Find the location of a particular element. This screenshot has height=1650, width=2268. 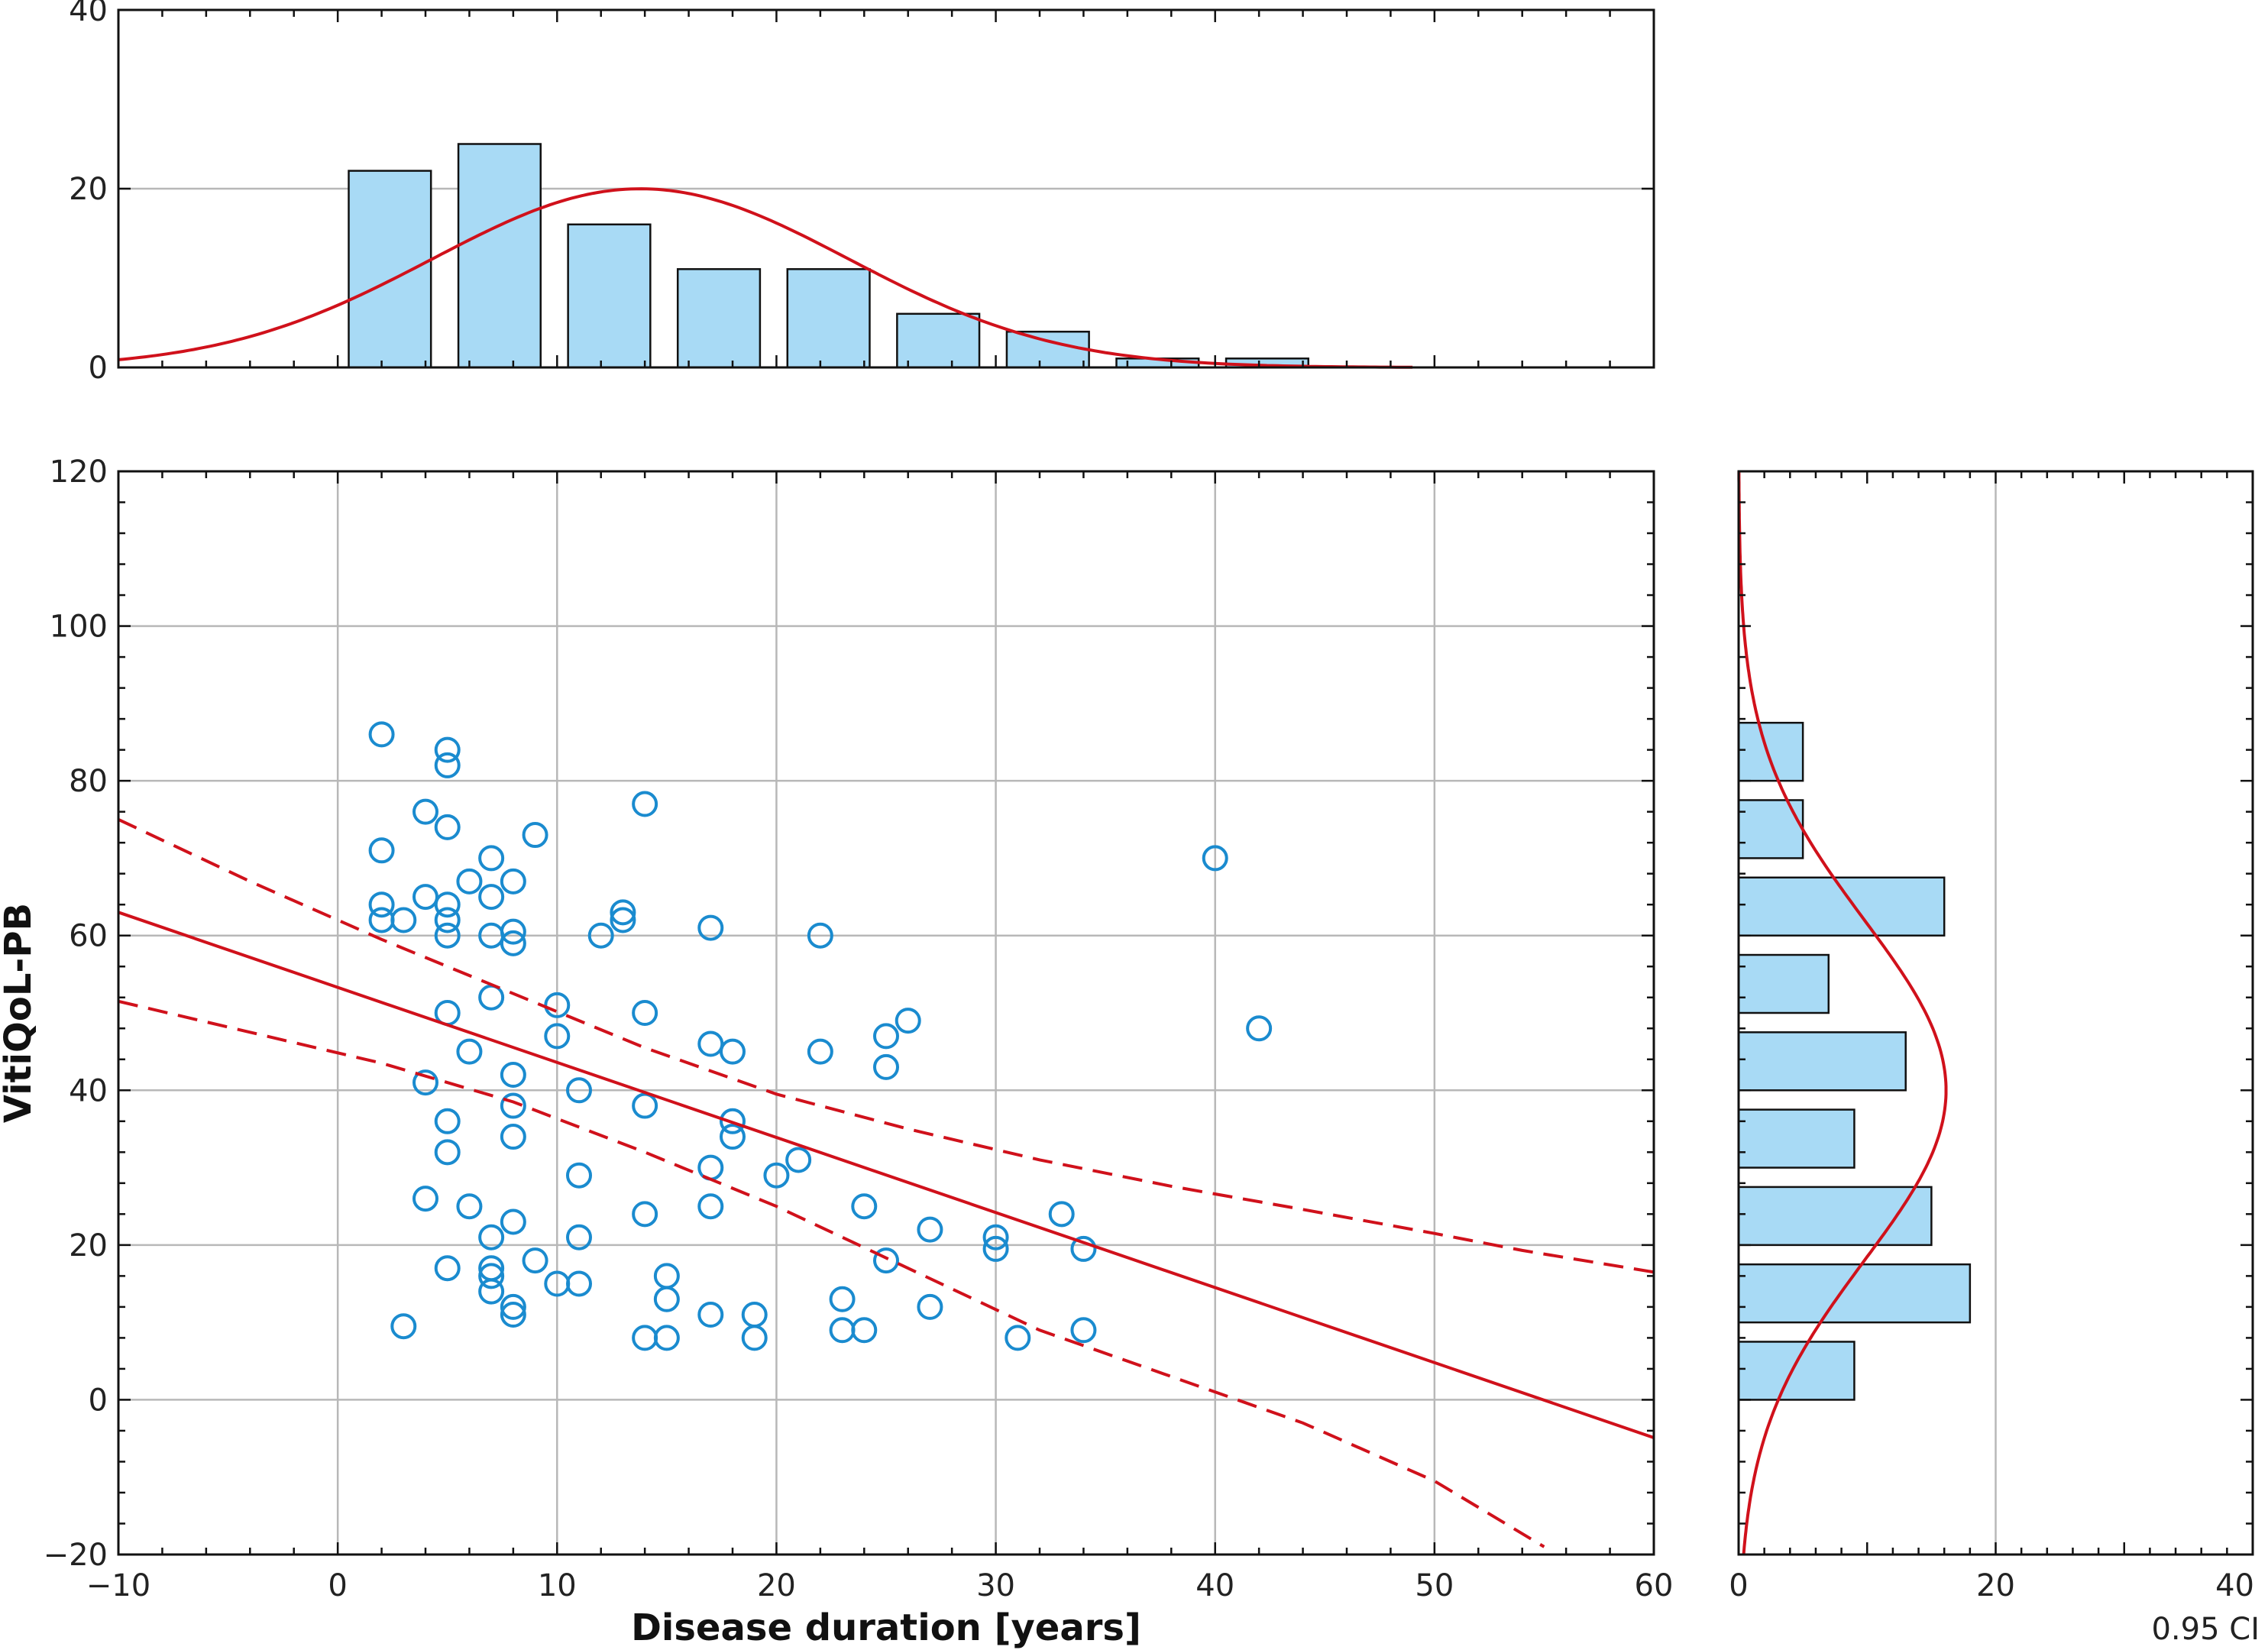

right-histogram-normal-curve is located at coordinates (1842, 1013).